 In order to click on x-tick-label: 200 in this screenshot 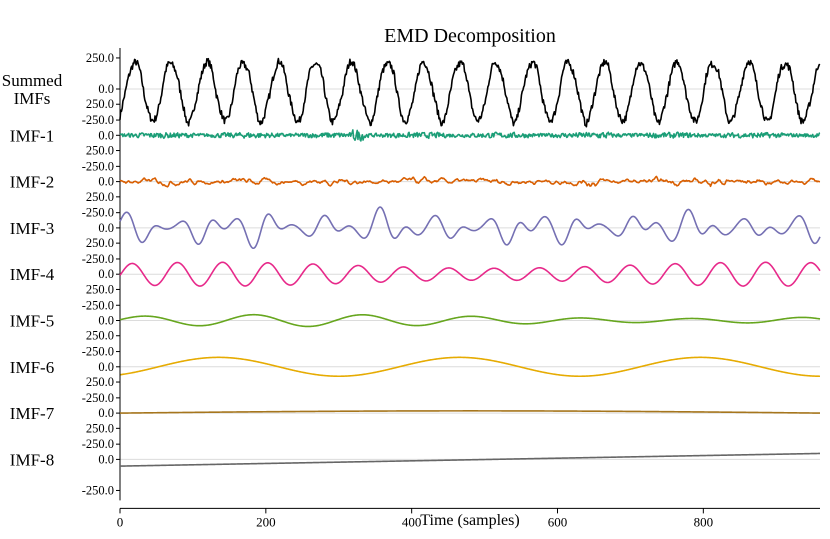, I will do `click(266, 521)`.